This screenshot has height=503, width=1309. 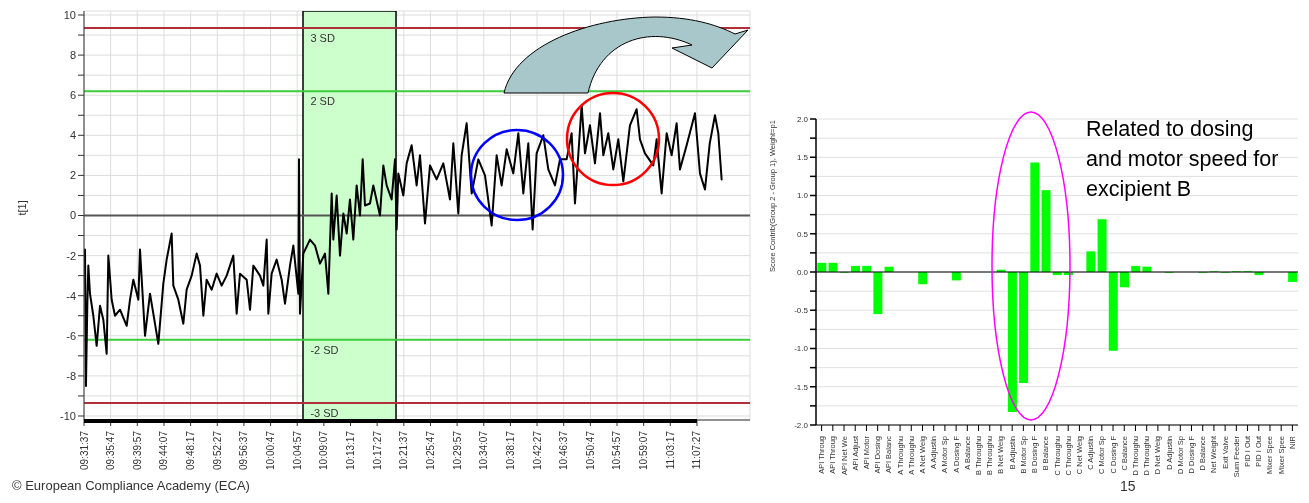 I want to click on x-tick-label: 10:59:07, so click(x=644, y=450).